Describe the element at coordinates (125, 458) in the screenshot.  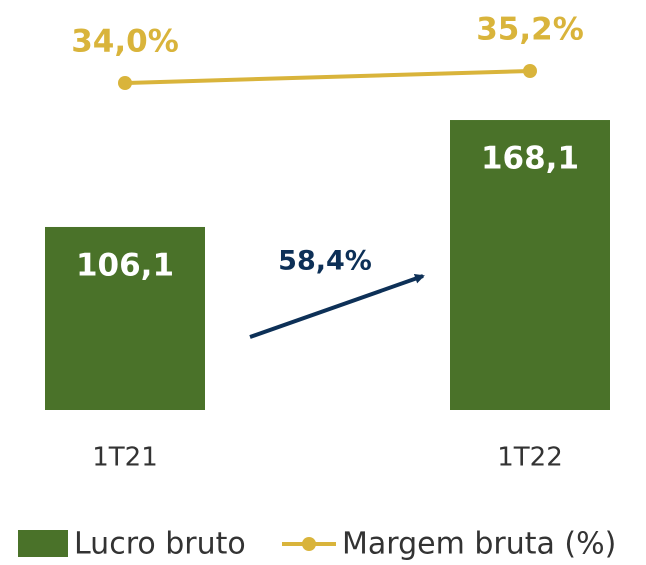
I see `x-tick-label: 1T21` at that location.